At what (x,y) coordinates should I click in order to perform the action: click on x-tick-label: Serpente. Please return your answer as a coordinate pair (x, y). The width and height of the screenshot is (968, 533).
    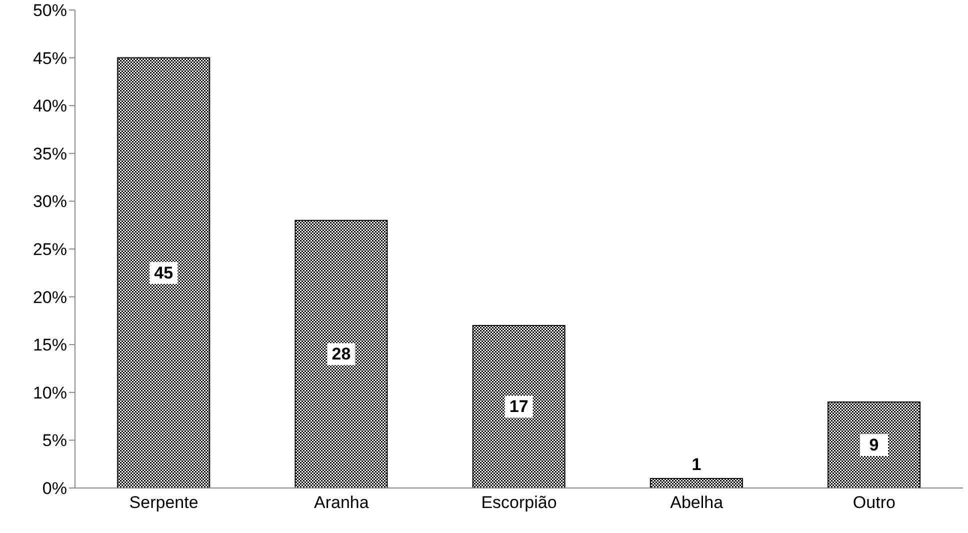
    Looking at the image, I should click on (163, 502).